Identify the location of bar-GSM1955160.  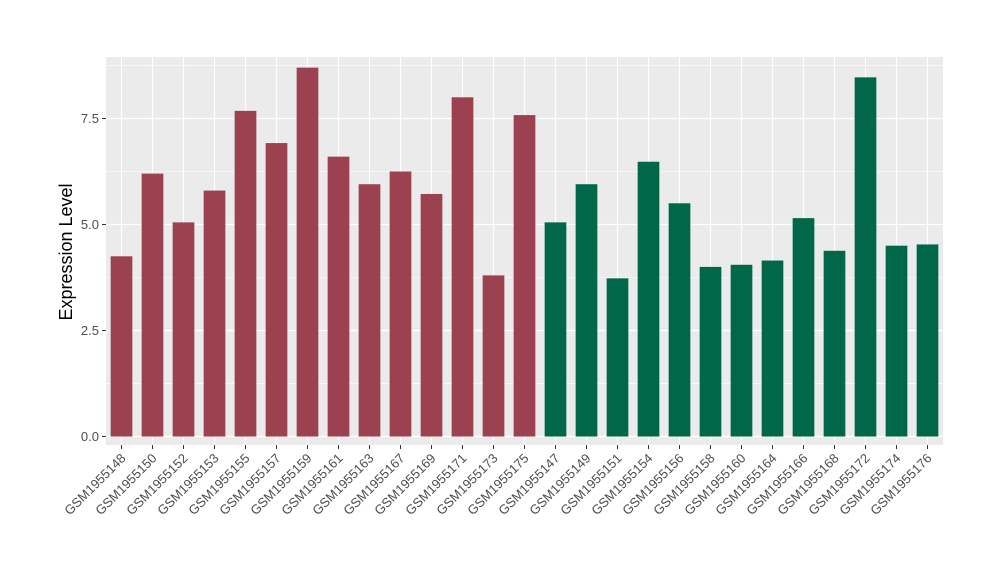
(741, 350).